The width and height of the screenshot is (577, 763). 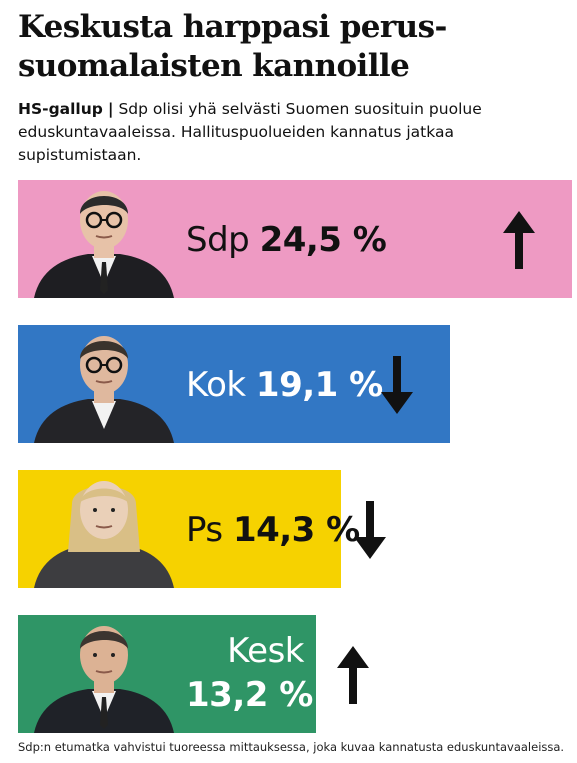 I want to click on bar-label-ps: Ps 14,3 %, so click(x=273, y=530).